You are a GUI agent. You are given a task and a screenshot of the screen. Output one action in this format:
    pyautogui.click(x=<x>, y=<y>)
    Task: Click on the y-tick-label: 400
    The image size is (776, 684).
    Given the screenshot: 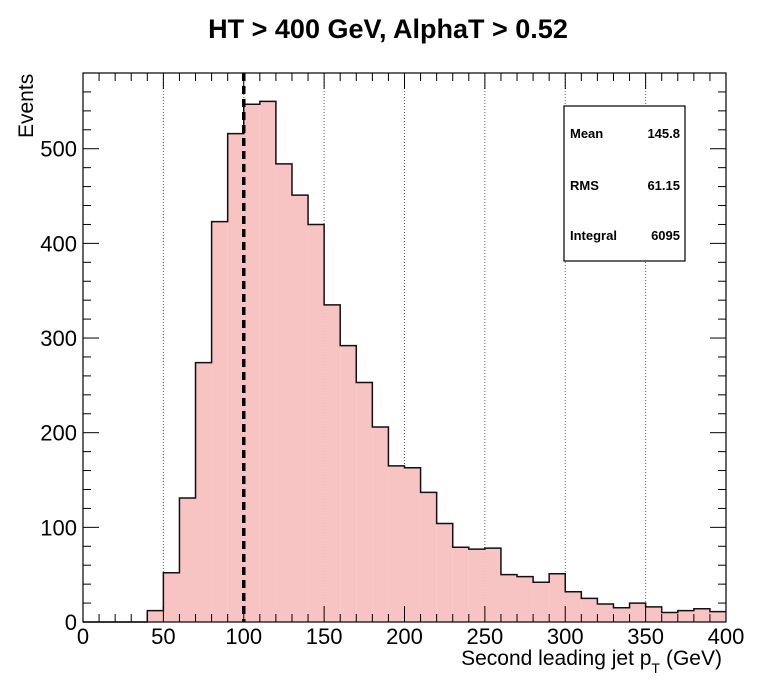 What is the action you would take?
    pyautogui.click(x=58, y=243)
    